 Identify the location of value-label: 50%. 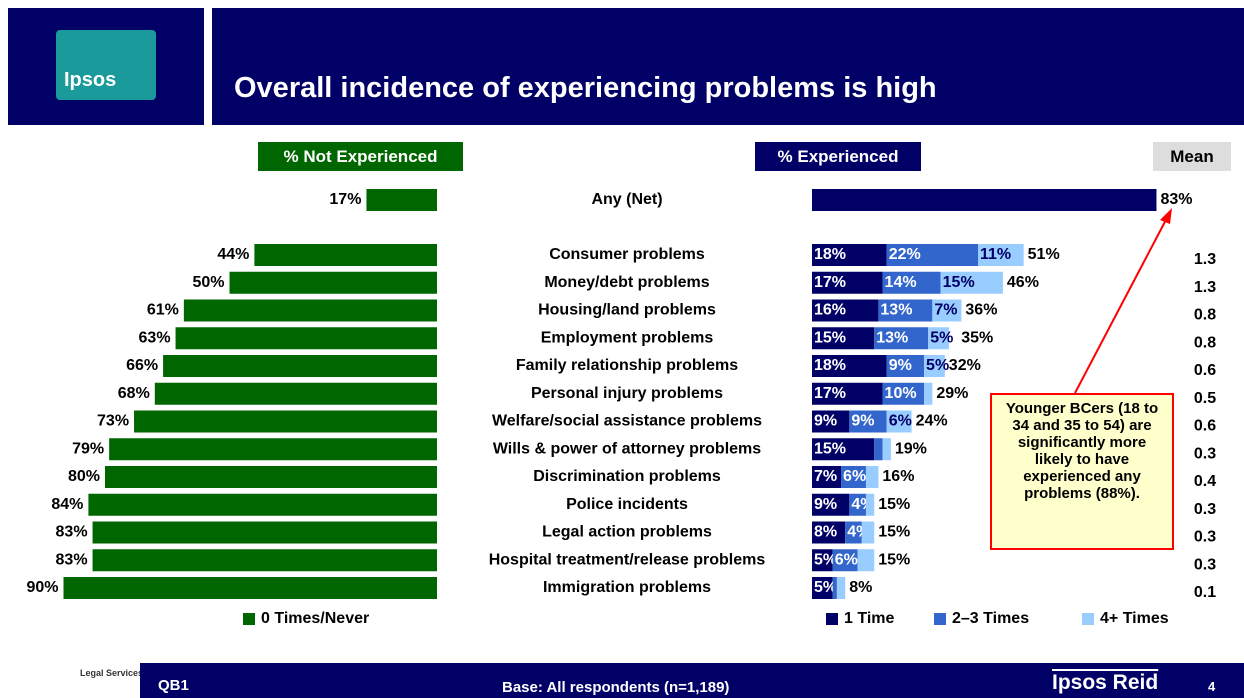
(208, 282).